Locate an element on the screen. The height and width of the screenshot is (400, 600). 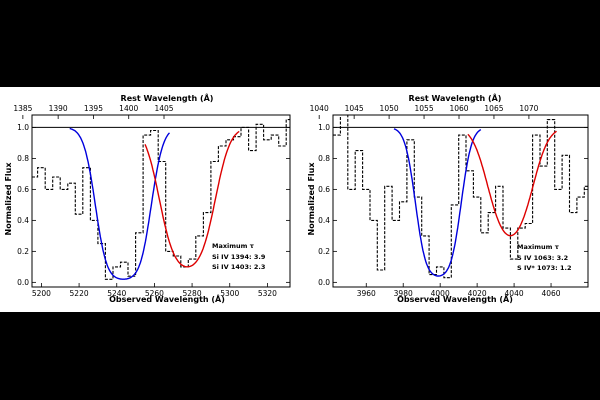
left-x2-tick-label: 1395 is located at coordinates (93, 108).